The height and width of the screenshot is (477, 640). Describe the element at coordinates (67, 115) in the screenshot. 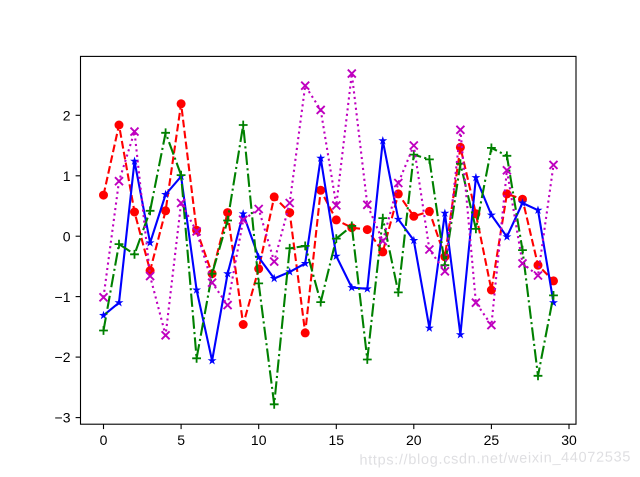

I see `svg-text: 2` at that location.